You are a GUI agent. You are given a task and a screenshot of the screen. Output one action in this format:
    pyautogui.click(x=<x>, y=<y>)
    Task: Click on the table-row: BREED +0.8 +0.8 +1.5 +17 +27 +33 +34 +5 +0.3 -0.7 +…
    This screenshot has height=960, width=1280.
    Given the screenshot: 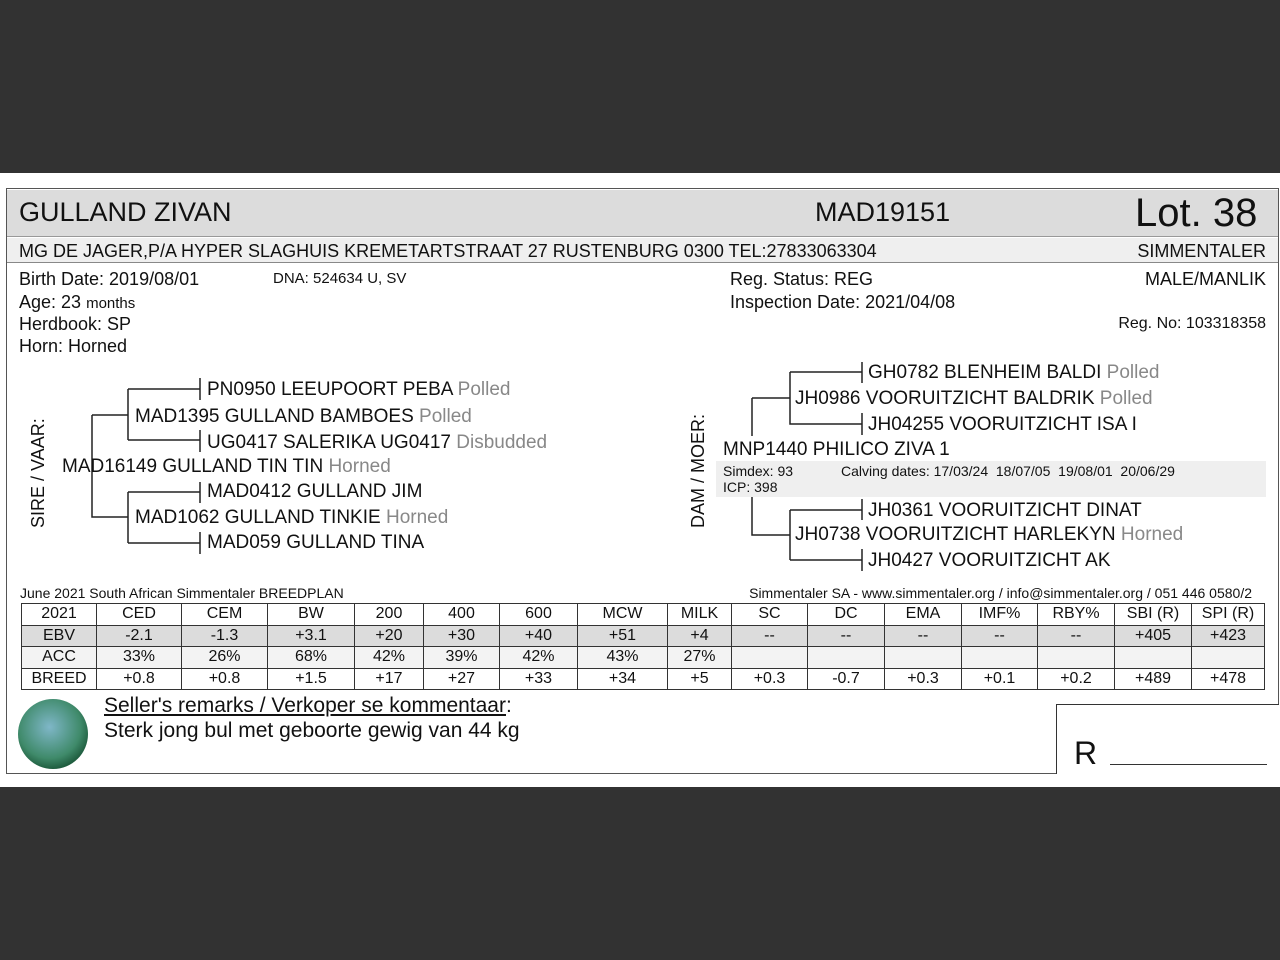 What is the action you would take?
    pyautogui.click(x=643, y=678)
    